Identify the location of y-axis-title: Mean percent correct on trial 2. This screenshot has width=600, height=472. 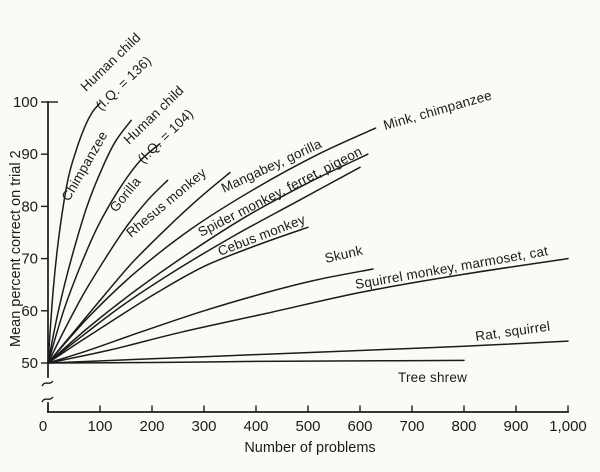
(16, 248).